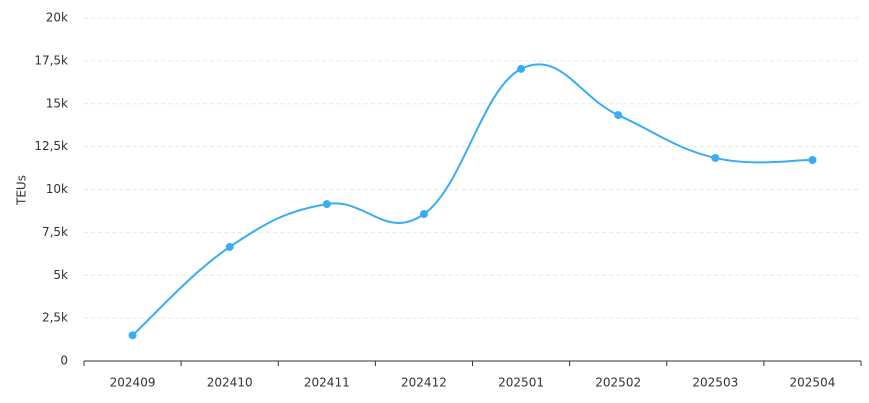 The width and height of the screenshot is (869, 403). I want to click on y-tick-label: 15k, so click(57, 103).